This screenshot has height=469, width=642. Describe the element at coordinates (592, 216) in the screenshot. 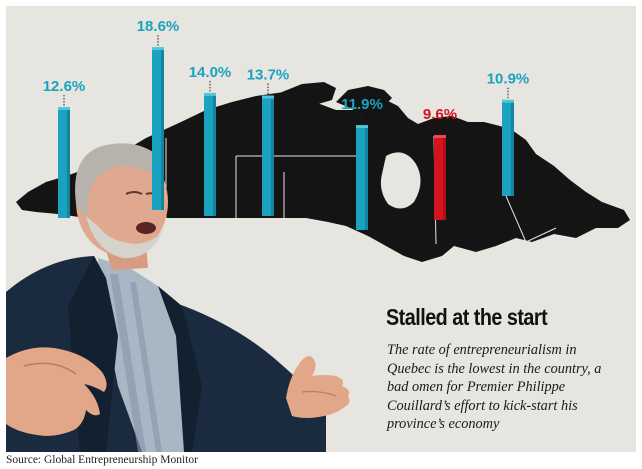

I see `newfoundland` at that location.